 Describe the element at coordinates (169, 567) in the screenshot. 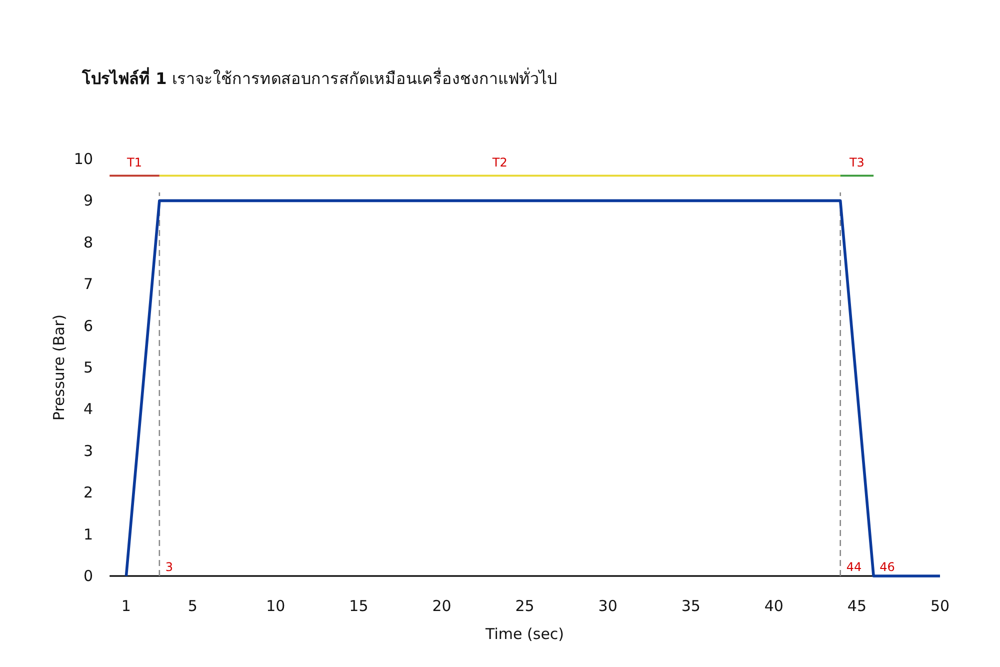

I see `ref-line-label: 3` at that location.